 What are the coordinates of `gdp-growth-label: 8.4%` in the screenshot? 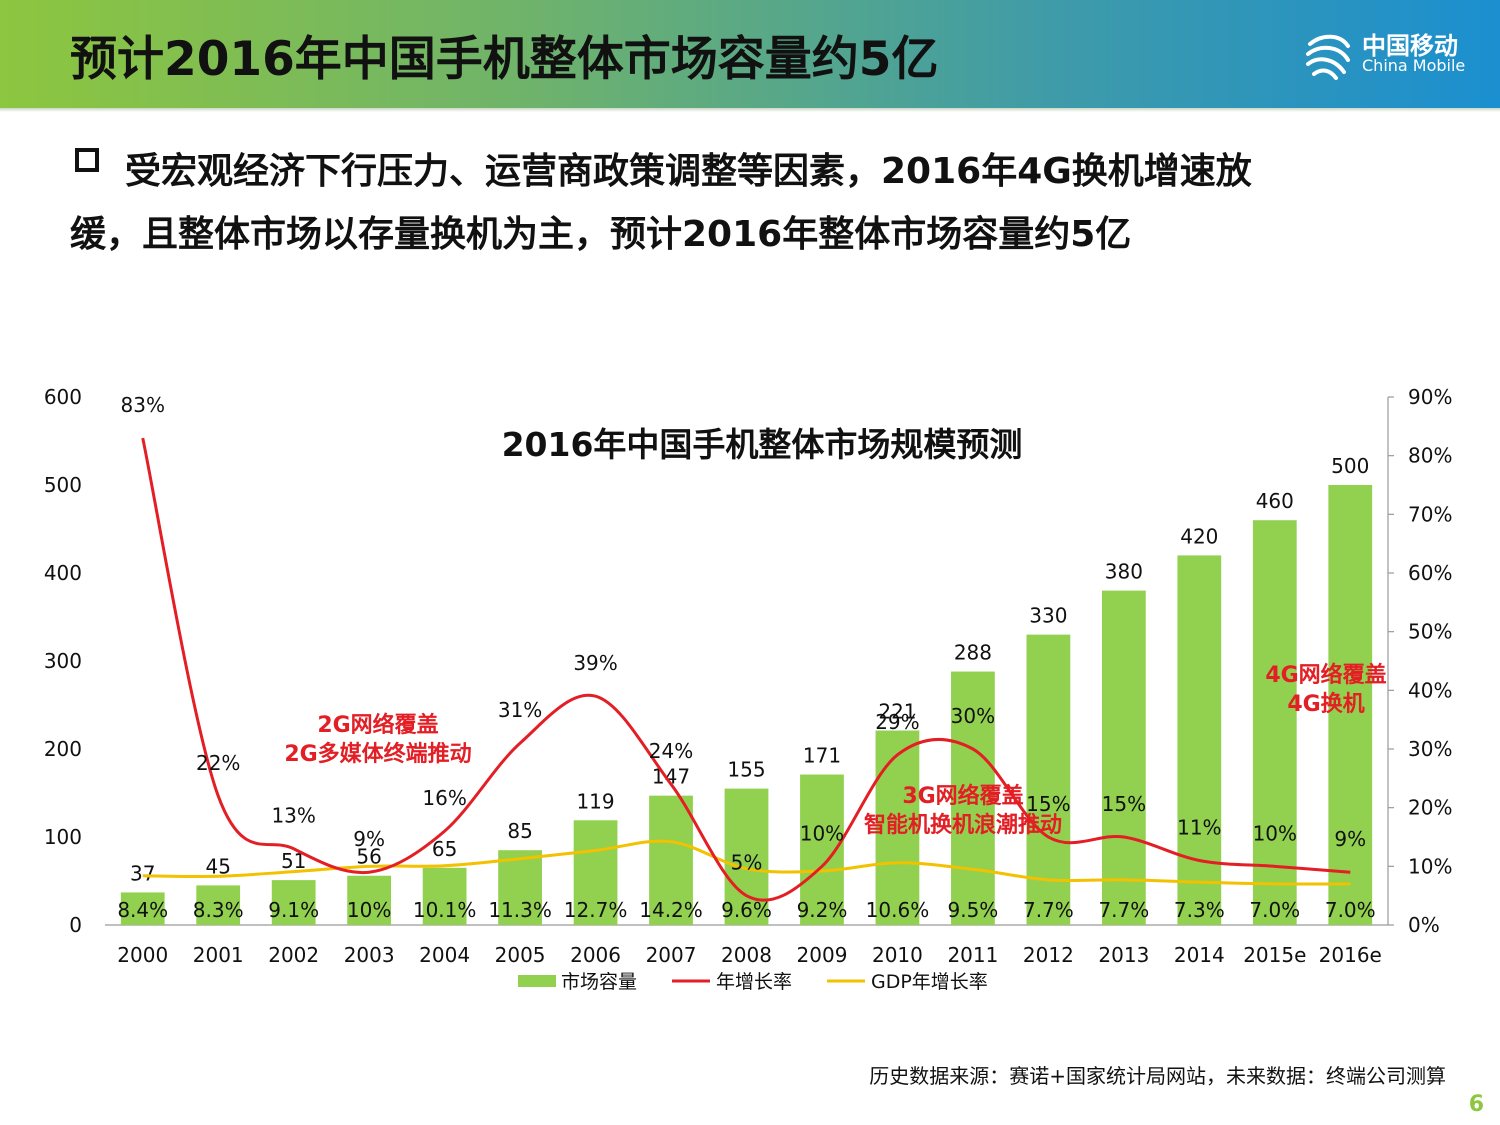 It's located at (142, 910).